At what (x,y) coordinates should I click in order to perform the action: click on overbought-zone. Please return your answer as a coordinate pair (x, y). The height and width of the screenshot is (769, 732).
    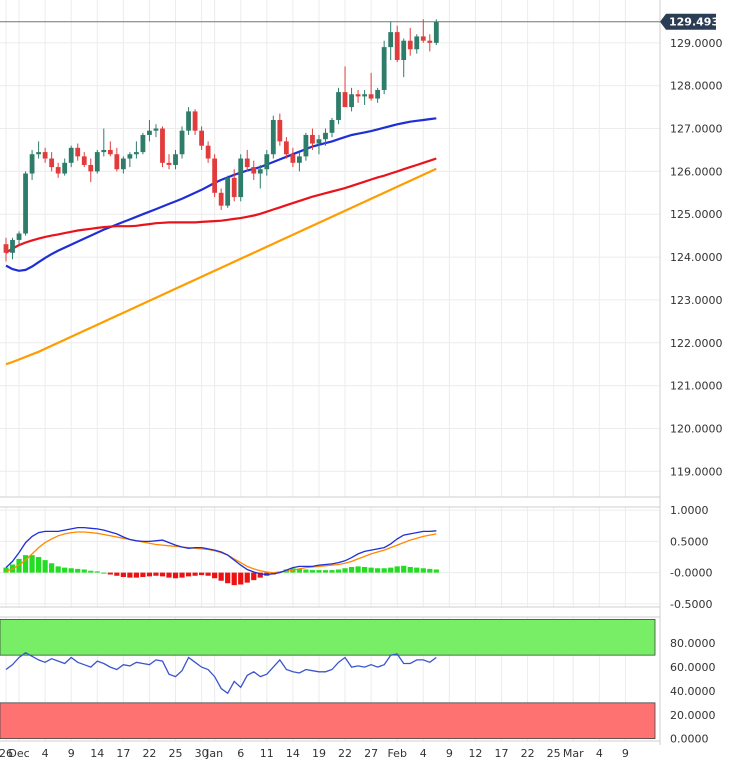
    Looking at the image, I should click on (328, 637).